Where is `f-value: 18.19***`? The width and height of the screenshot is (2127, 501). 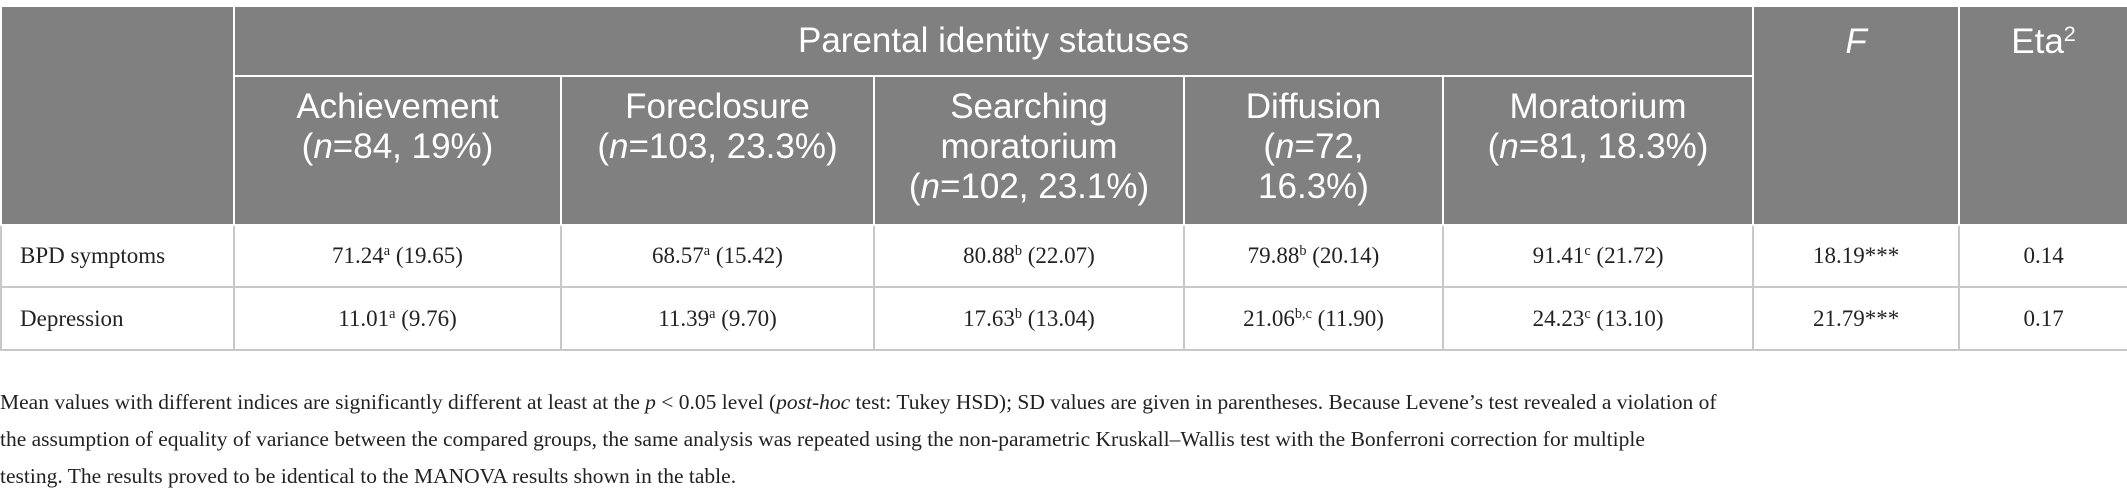 f-value: 18.19*** is located at coordinates (1856, 256).